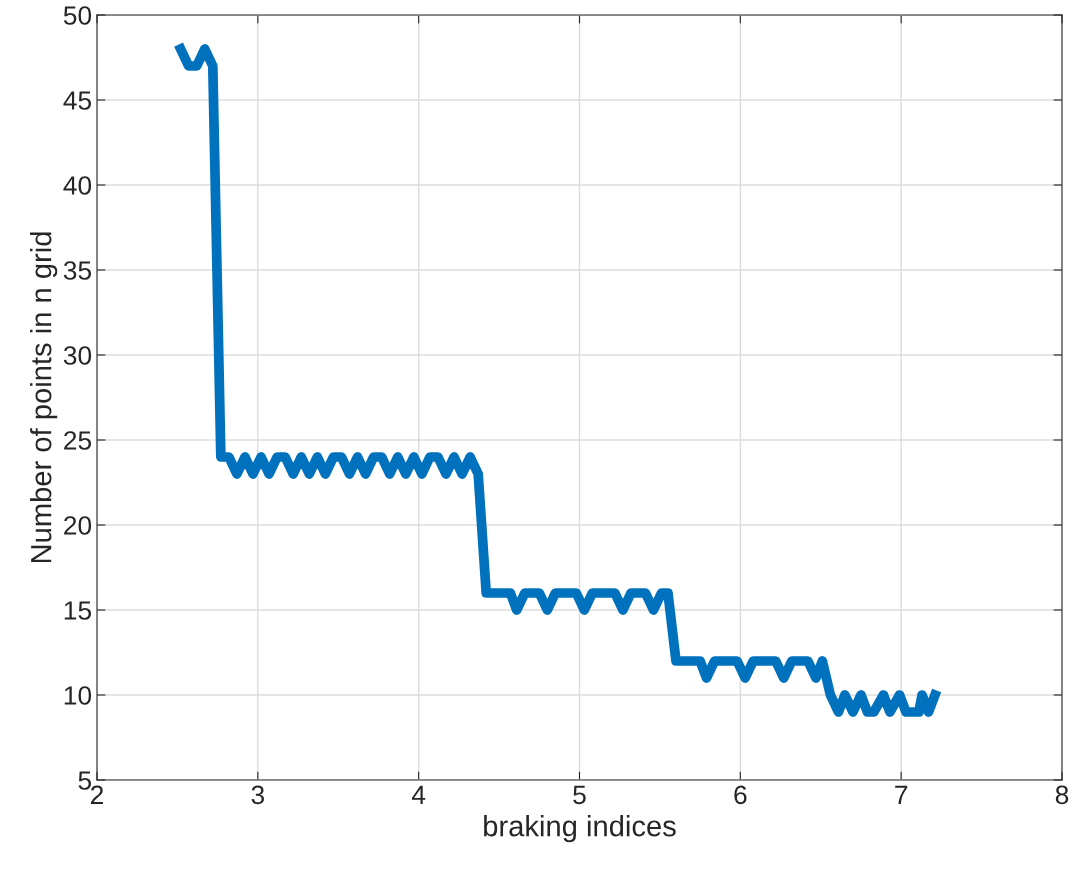 The height and width of the screenshot is (874, 1075). What do you see at coordinates (901, 794) in the screenshot?
I see `x-tick-label: 7` at bounding box center [901, 794].